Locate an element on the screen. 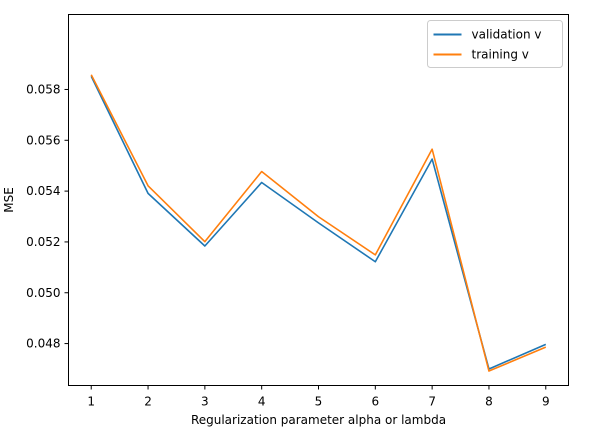 The image size is (593, 434). y-axis: 0.048 0.050 0.052 0.054 0.056 0.058 is located at coordinates (47, 216).